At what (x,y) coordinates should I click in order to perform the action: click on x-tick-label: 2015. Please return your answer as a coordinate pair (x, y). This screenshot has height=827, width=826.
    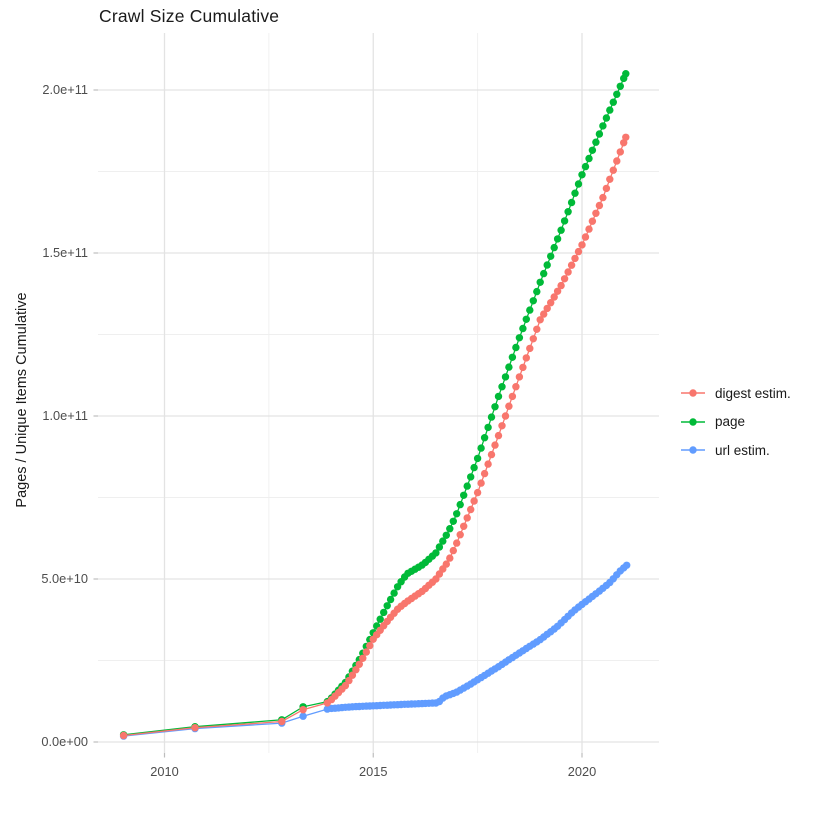
    Looking at the image, I should click on (373, 771).